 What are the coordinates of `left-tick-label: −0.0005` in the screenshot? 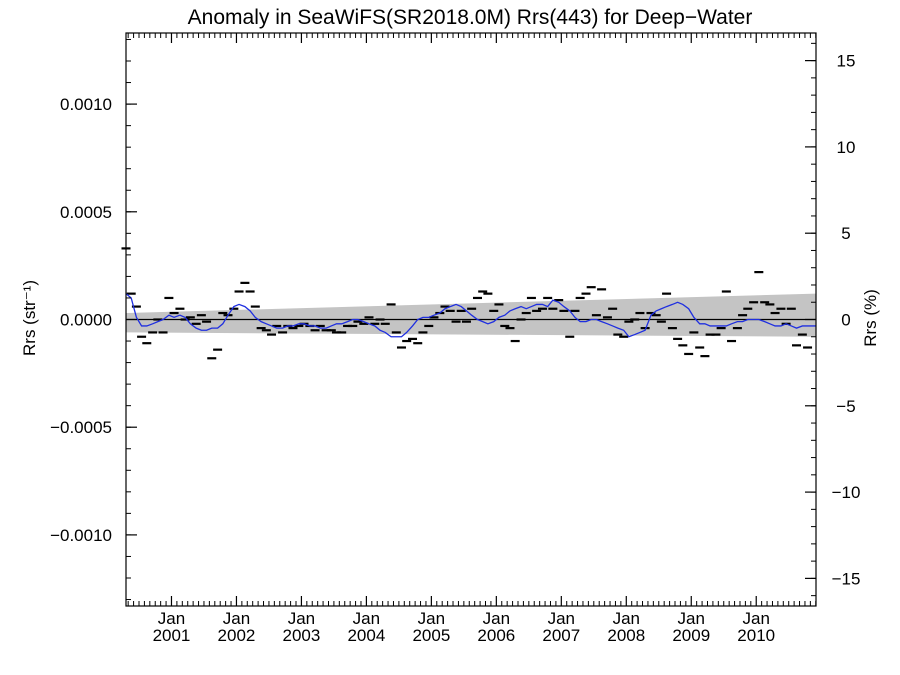 It's located at (81, 427).